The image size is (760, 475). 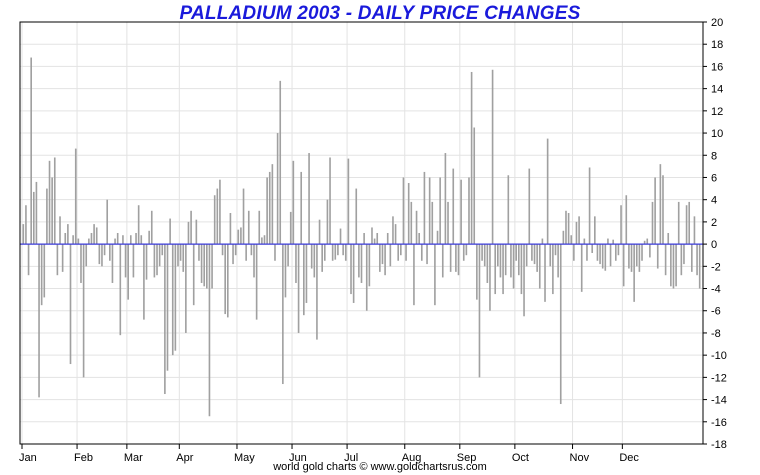 I want to click on y-tick-label: 16, so click(x=717, y=67).